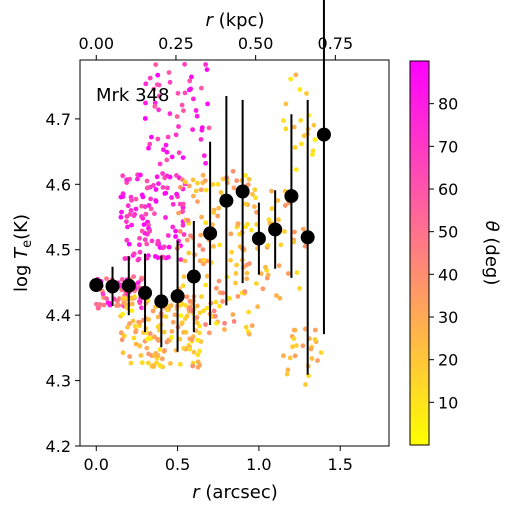  I want to click on top-x-axis-ticks: 0.00 0.25 0.50 0.75, so click(215, 47).